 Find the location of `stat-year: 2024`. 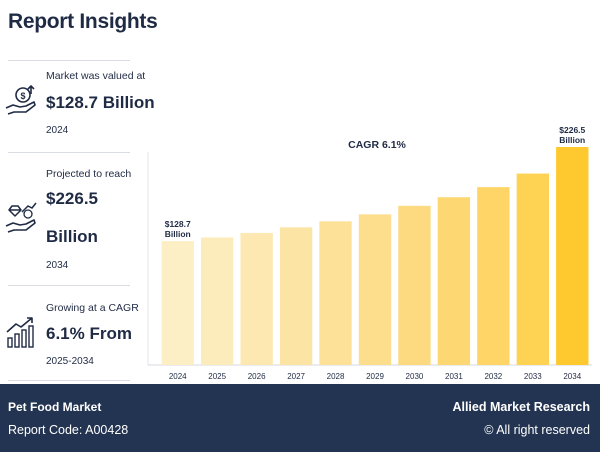

stat-year: 2024 is located at coordinates (57, 130).